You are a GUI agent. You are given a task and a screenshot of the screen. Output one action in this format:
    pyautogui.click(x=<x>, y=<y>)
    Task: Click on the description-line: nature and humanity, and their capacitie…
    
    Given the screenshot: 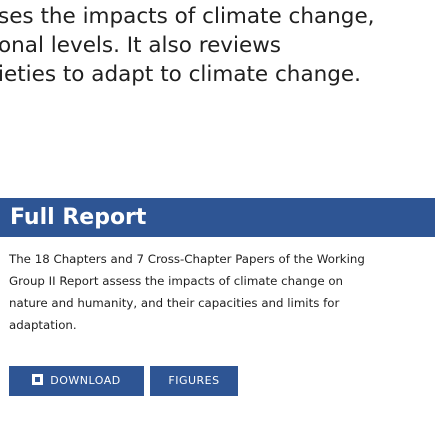 What is the action you would take?
    pyautogui.click(x=174, y=303)
    